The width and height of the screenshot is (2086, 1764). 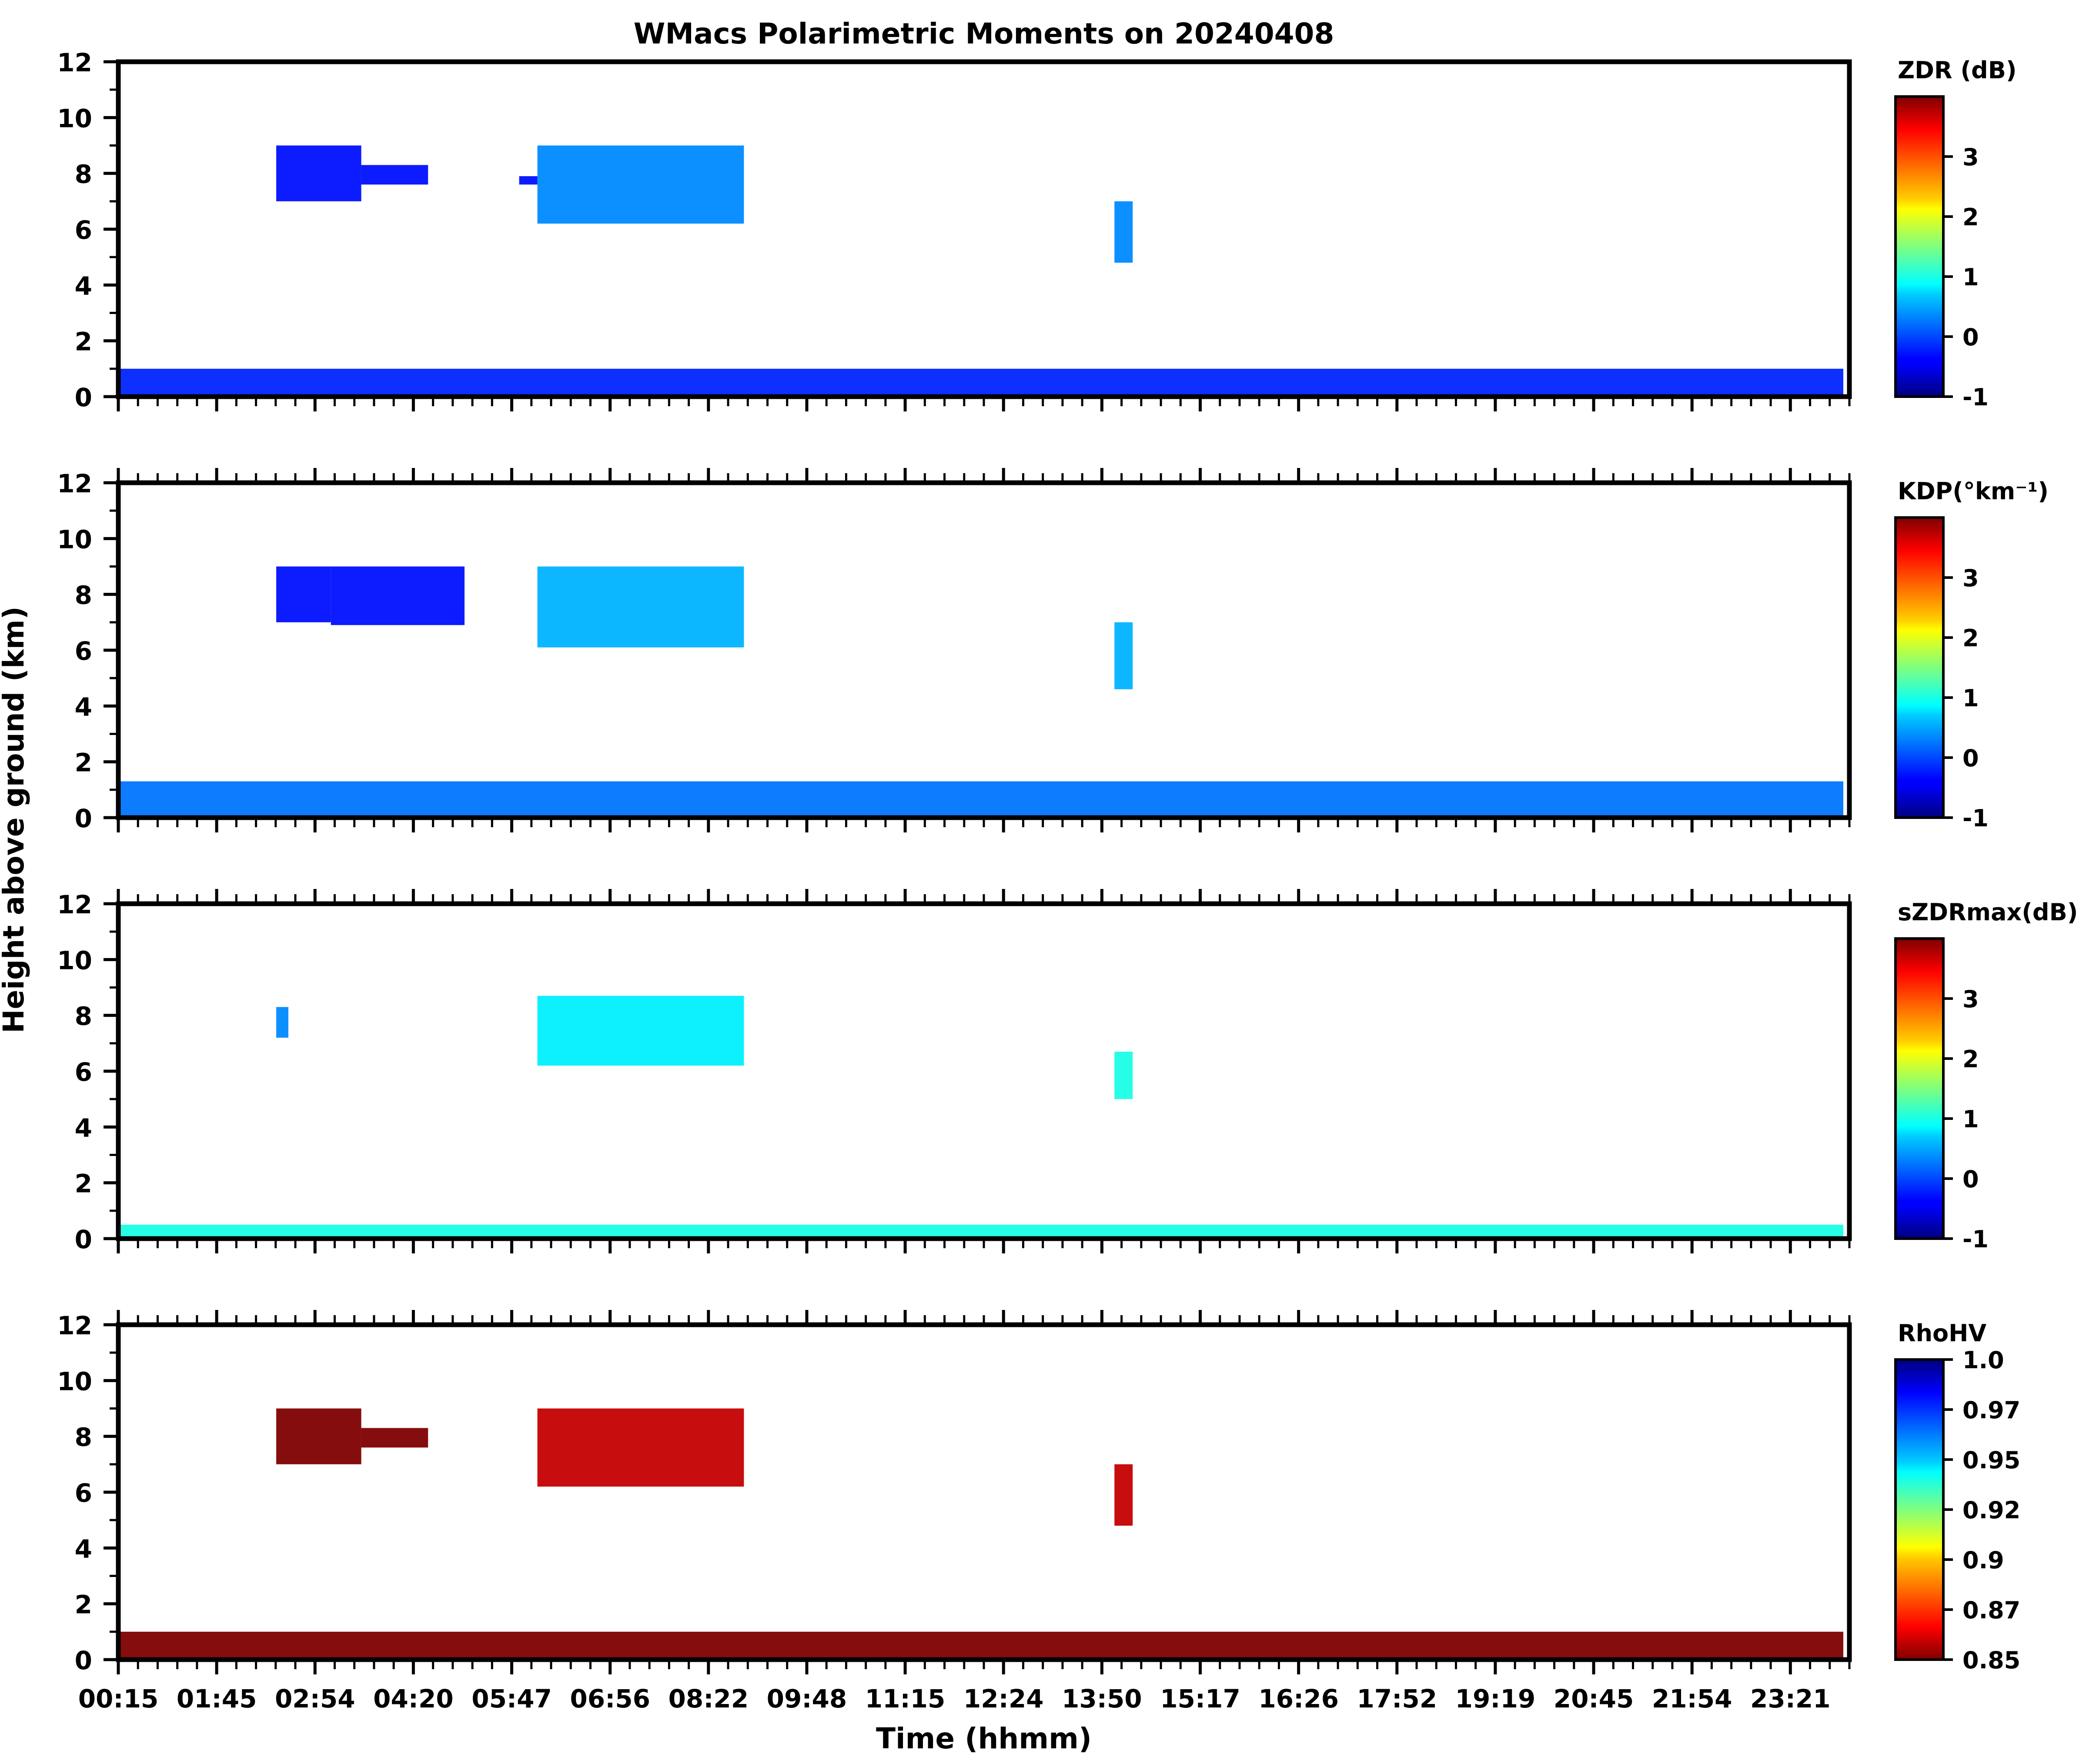 What do you see at coordinates (1991, 1410) in the screenshot?
I see `colorbar-tick-label: 0.97` at bounding box center [1991, 1410].